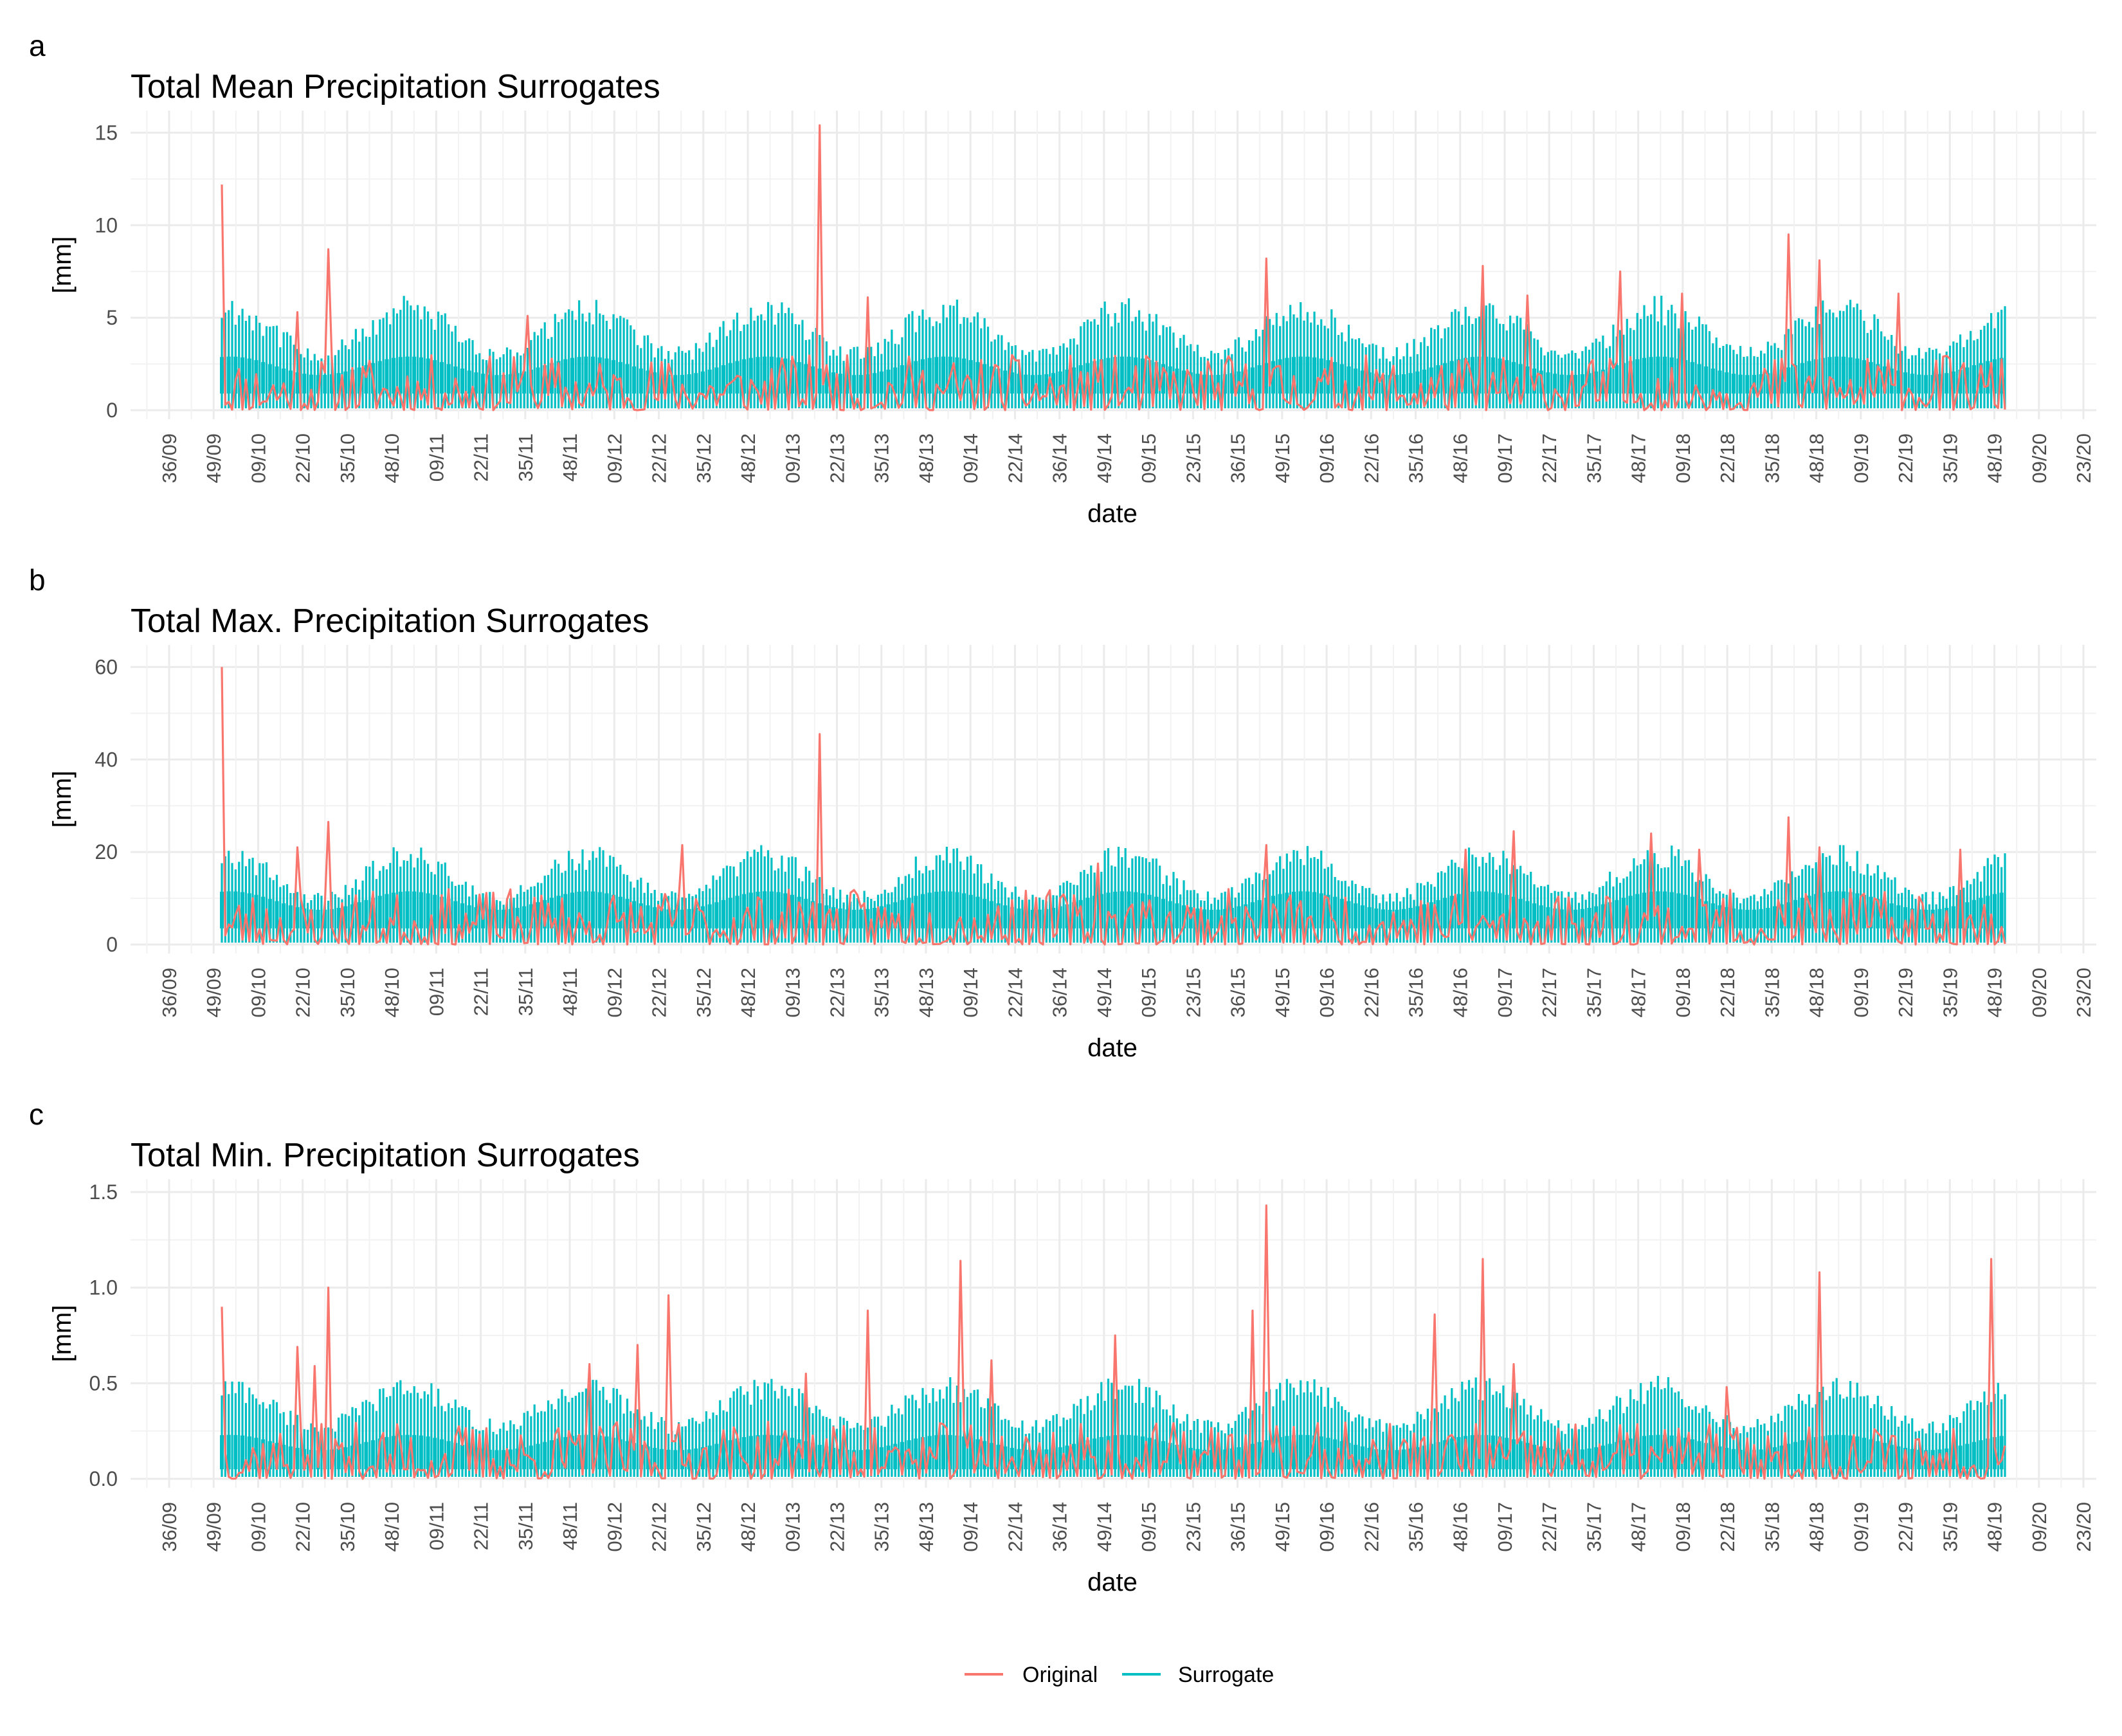 This screenshot has width=2122, height=1736. What do you see at coordinates (792, 1527) in the screenshot?
I see `x-tick-label: 09/13` at bounding box center [792, 1527].